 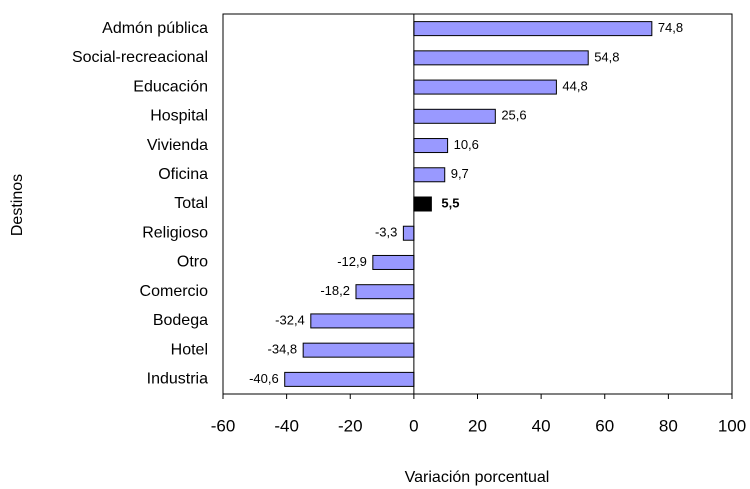 I want to click on value-label: 44,8, so click(x=574, y=86).